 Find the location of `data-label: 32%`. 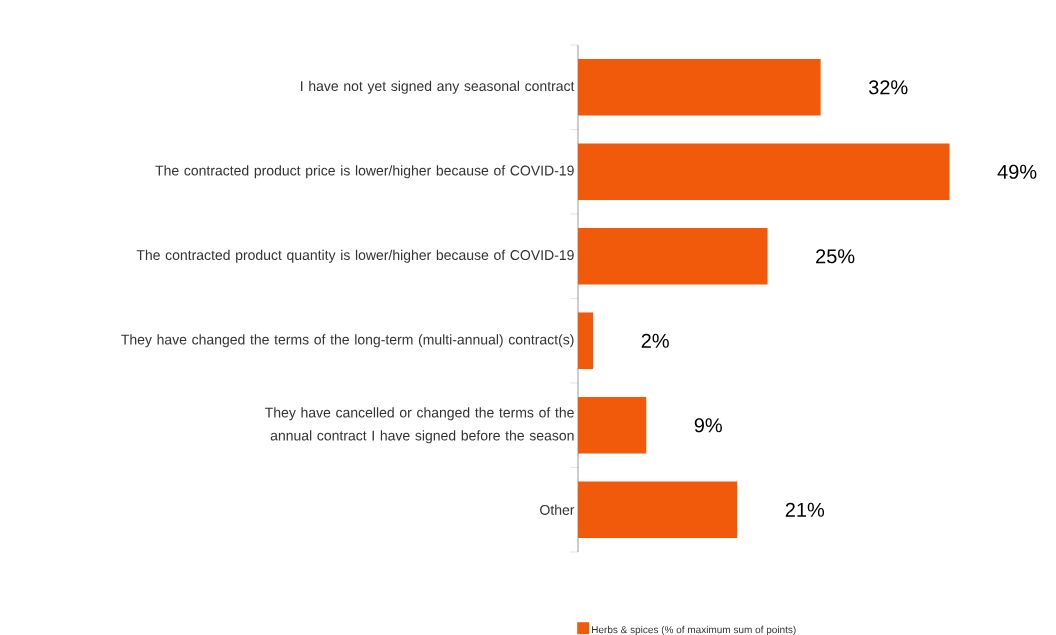

data-label: 32% is located at coordinates (888, 87).